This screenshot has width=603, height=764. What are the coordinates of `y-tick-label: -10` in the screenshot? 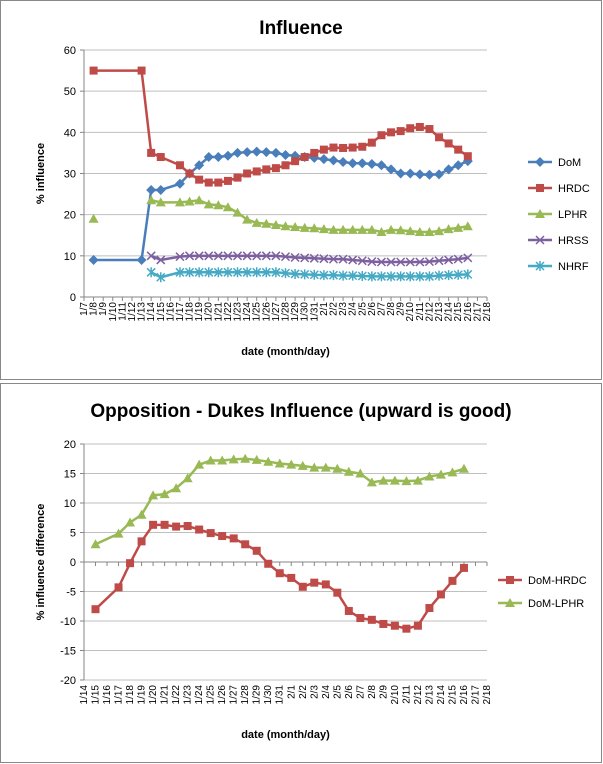 It's located at (68, 622).